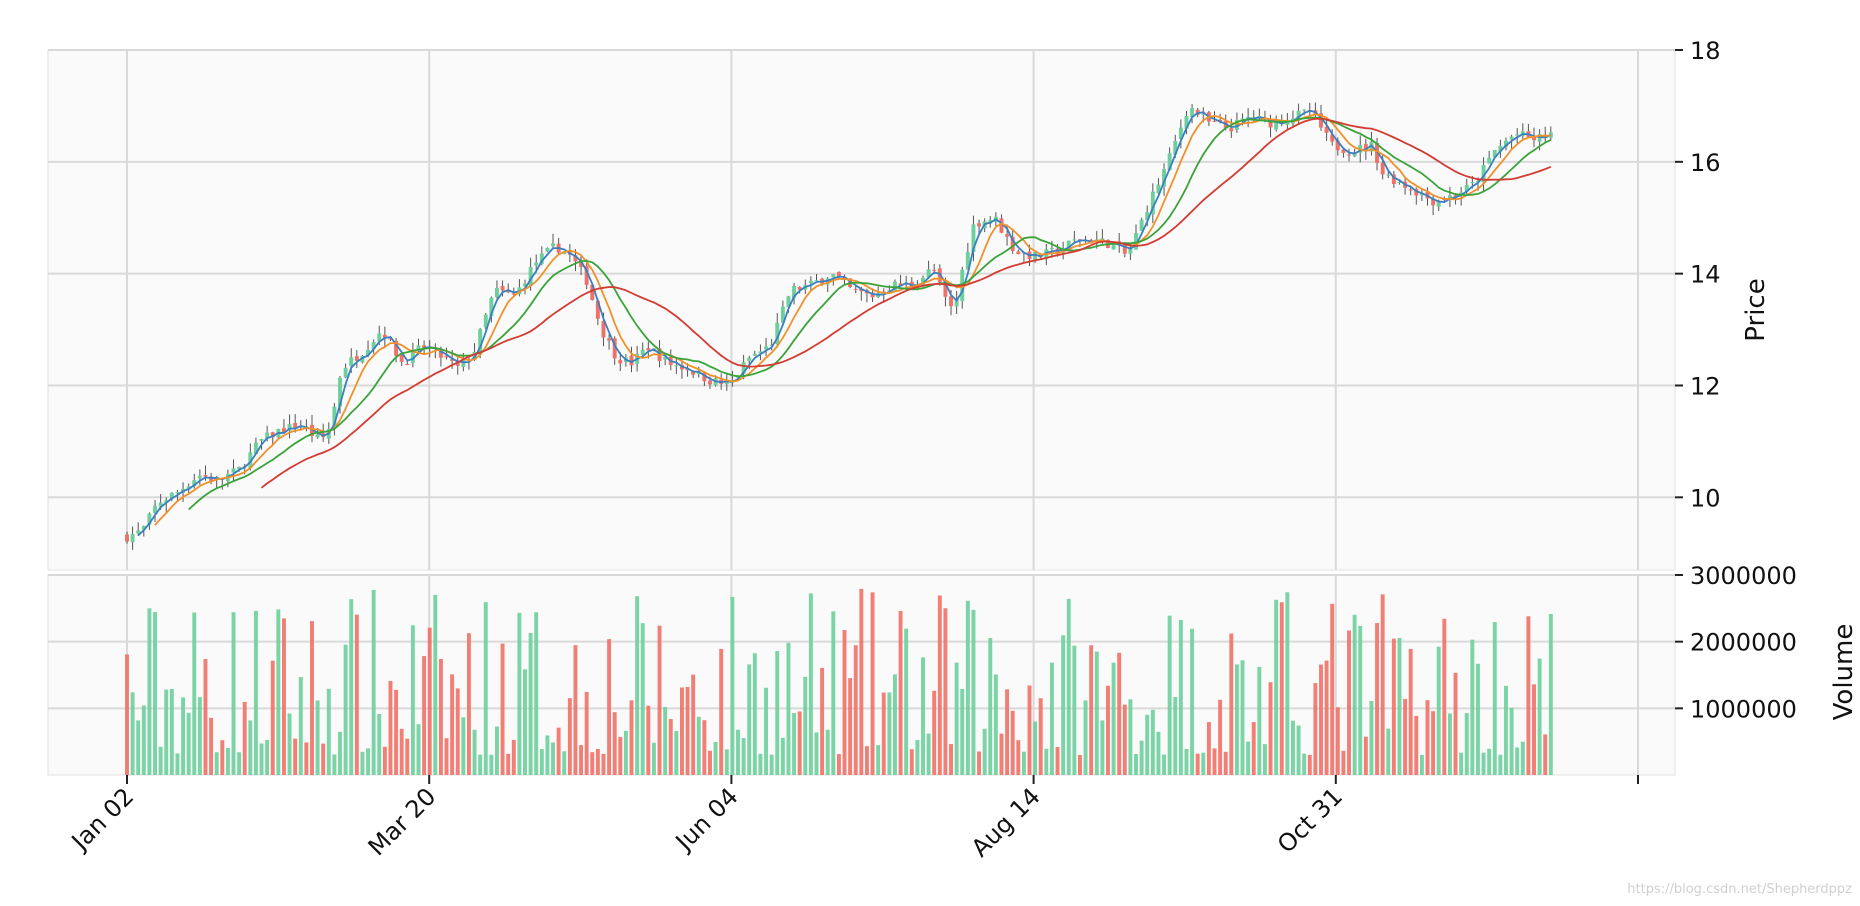 The image size is (1860, 906). What do you see at coordinates (852, 818) in the screenshot?
I see `x-axis: Jan 02 Mar 20 Jun 04 Aug 14 Oct 31` at bounding box center [852, 818].